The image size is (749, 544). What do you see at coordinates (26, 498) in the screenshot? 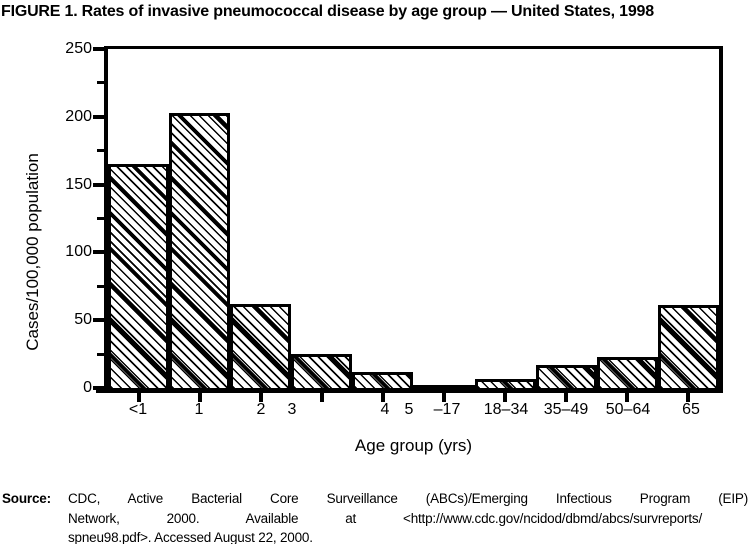
I see `source-label: Source:` at bounding box center [26, 498].